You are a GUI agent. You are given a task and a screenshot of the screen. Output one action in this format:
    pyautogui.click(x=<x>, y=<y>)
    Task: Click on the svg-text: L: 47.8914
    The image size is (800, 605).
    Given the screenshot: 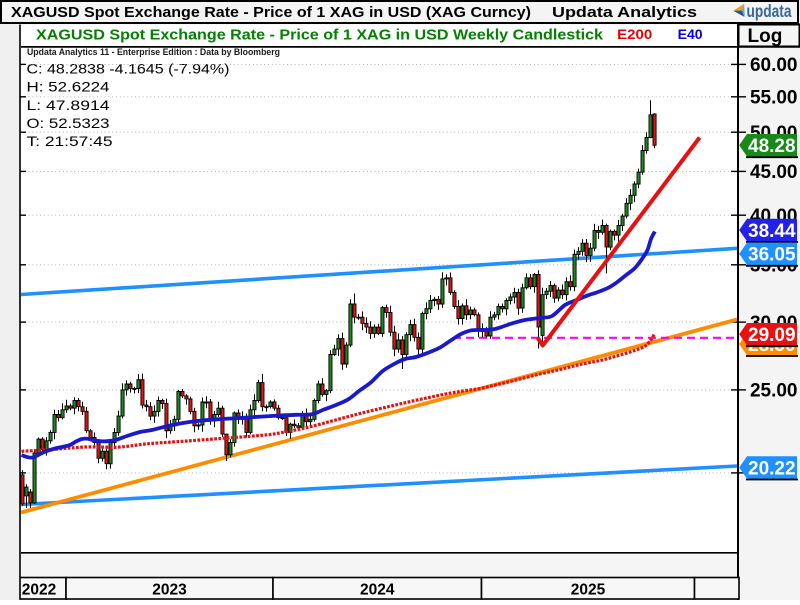 What is the action you would take?
    pyautogui.click(x=68, y=105)
    